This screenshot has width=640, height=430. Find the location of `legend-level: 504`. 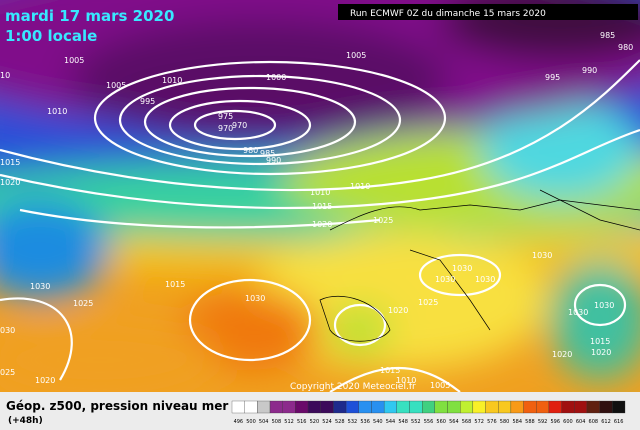

legend-level: 504 is located at coordinates (264, 422).